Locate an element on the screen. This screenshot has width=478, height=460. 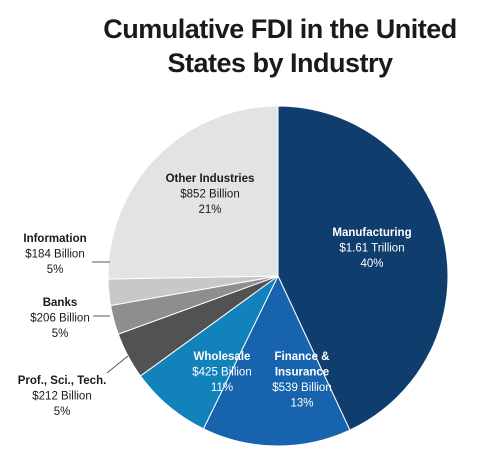
slice-value-wholesale: $425 Billion is located at coordinates (221, 373).